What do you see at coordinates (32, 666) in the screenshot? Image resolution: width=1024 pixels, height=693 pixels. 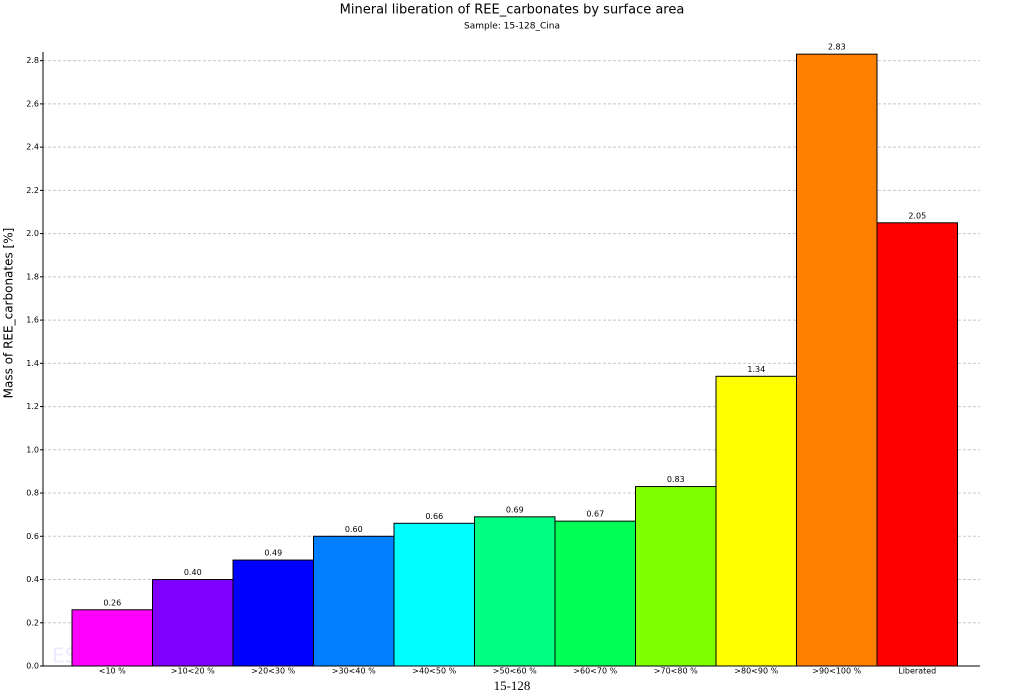 I see `y-tick-label: 0.0` at bounding box center [32, 666].